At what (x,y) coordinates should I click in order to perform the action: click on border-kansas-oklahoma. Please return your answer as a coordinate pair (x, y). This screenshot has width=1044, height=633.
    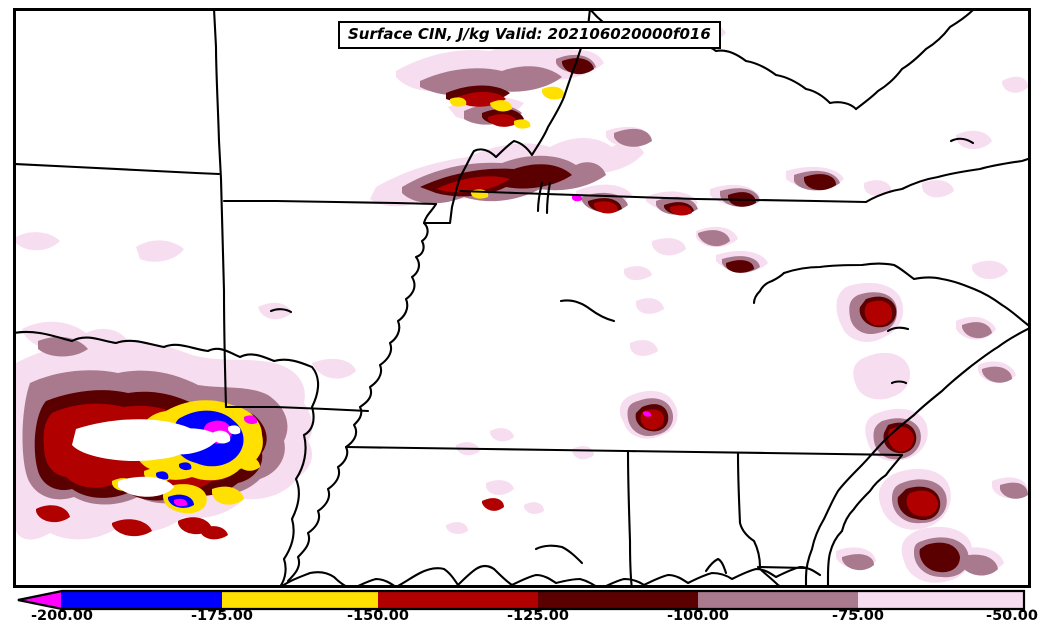
    Looking at the image, I should click on (118, 169).